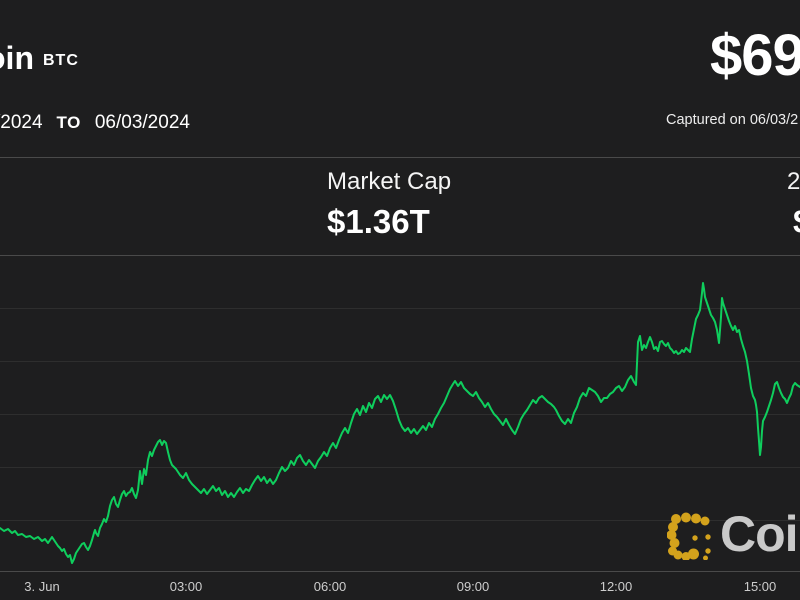 The image size is (800, 600). What do you see at coordinates (616, 586) in the screenshot?
I see `x-tick-label: 12:00` at bounding box center [616, 586].